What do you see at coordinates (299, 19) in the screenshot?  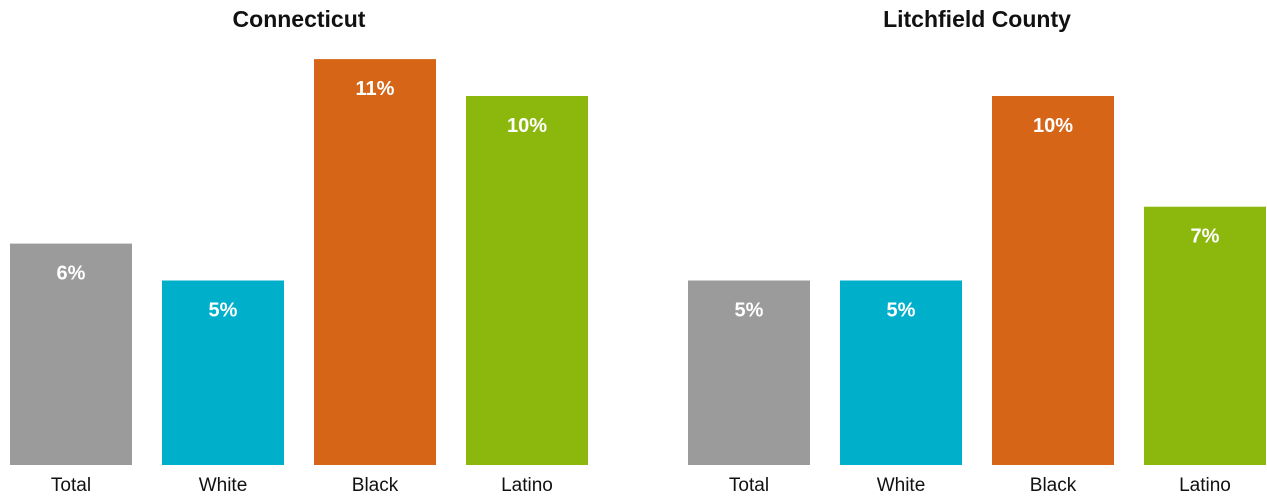 I see `chart-title: Connecticut` at bounding box center [299, 19].